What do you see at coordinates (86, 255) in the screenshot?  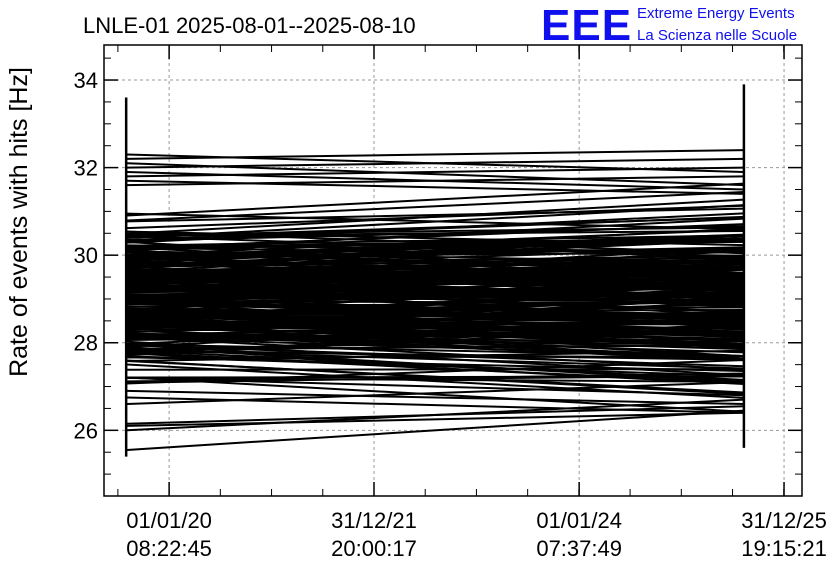 I see `y-tick-label: 30` at bounding box center [86, 255].